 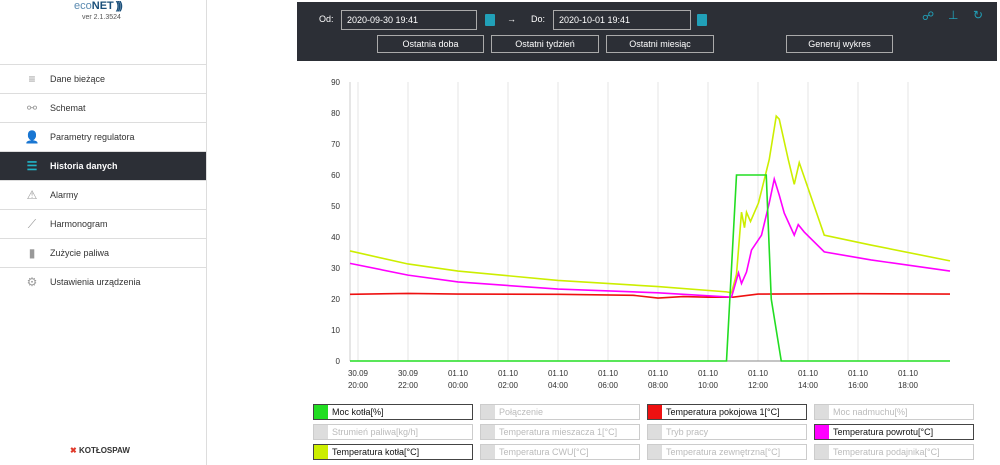 I want to click on legend-label: Połączenie, so click(x=521, y=411).